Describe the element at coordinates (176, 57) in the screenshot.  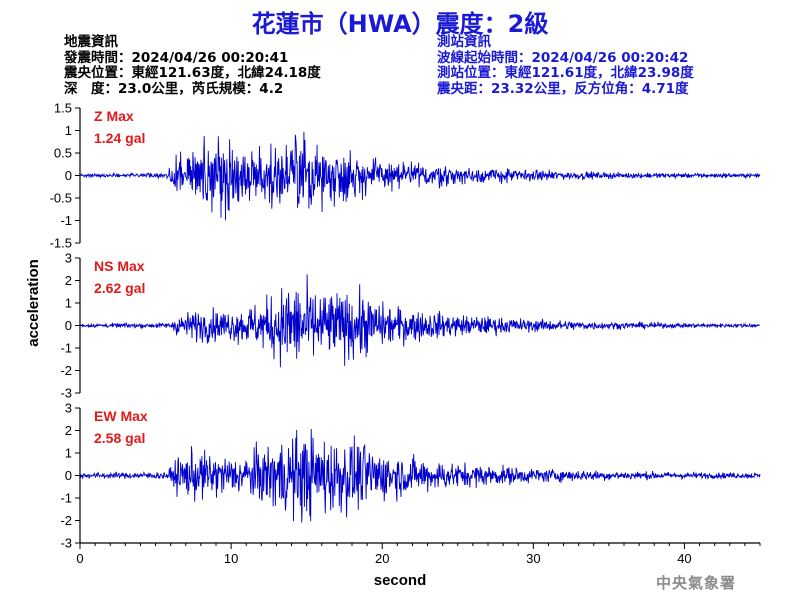
I see `origin-time: 發震時間：2024/04/26 00:20:41` at that location.